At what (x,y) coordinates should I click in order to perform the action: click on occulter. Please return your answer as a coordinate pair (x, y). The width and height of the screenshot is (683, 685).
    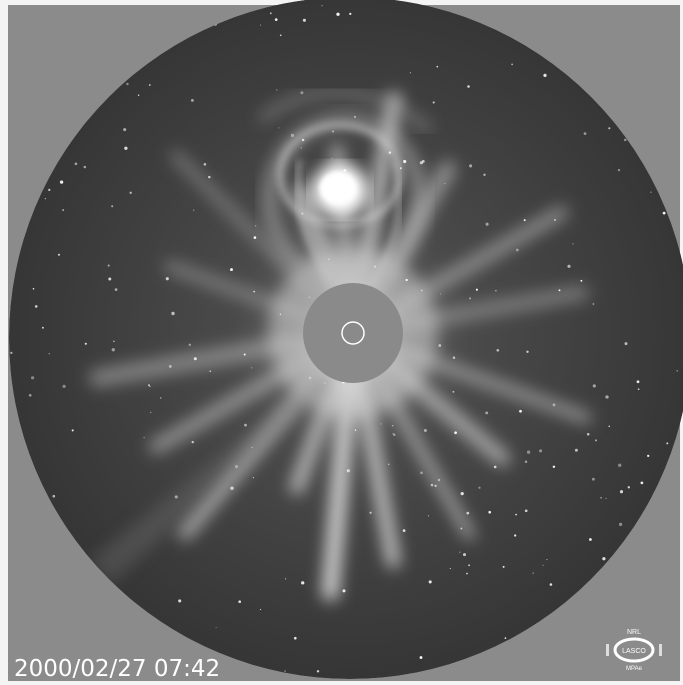
    Looking at the image, I should click on (353, 333).